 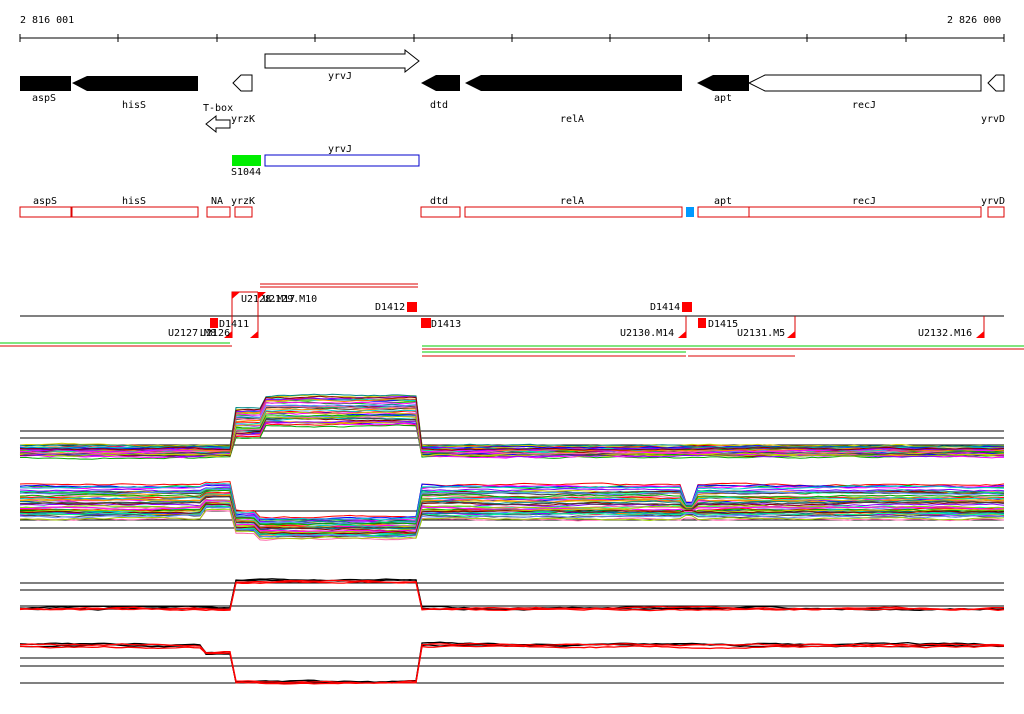 I want to click on segment-D1413-label: D1413, so click(x=446, y=324).